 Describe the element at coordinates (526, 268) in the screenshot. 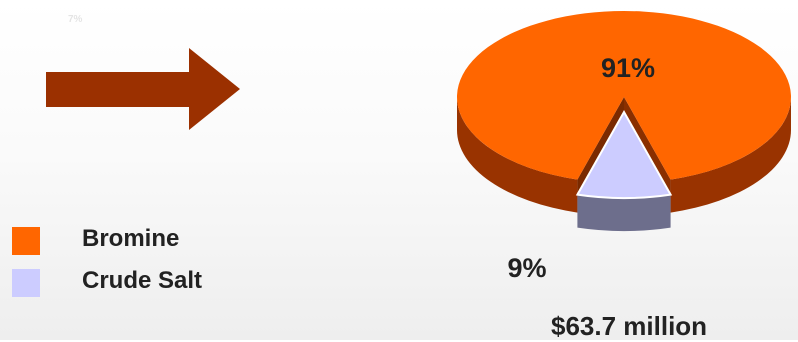

I see `crude-salt-value-label: 9%` at that location.